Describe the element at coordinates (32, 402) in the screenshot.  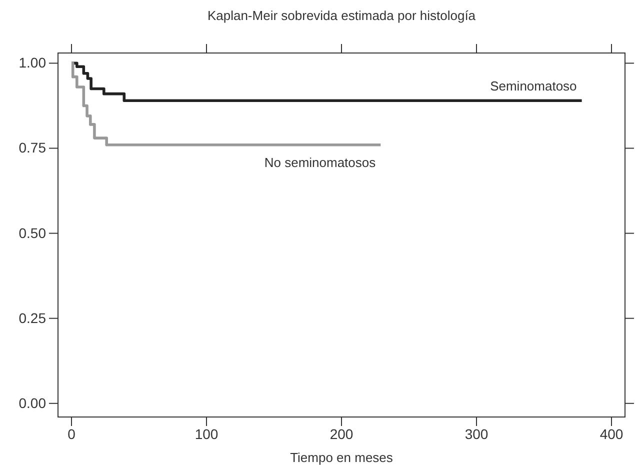
I see `y-tick-label: 0.00` at that location.